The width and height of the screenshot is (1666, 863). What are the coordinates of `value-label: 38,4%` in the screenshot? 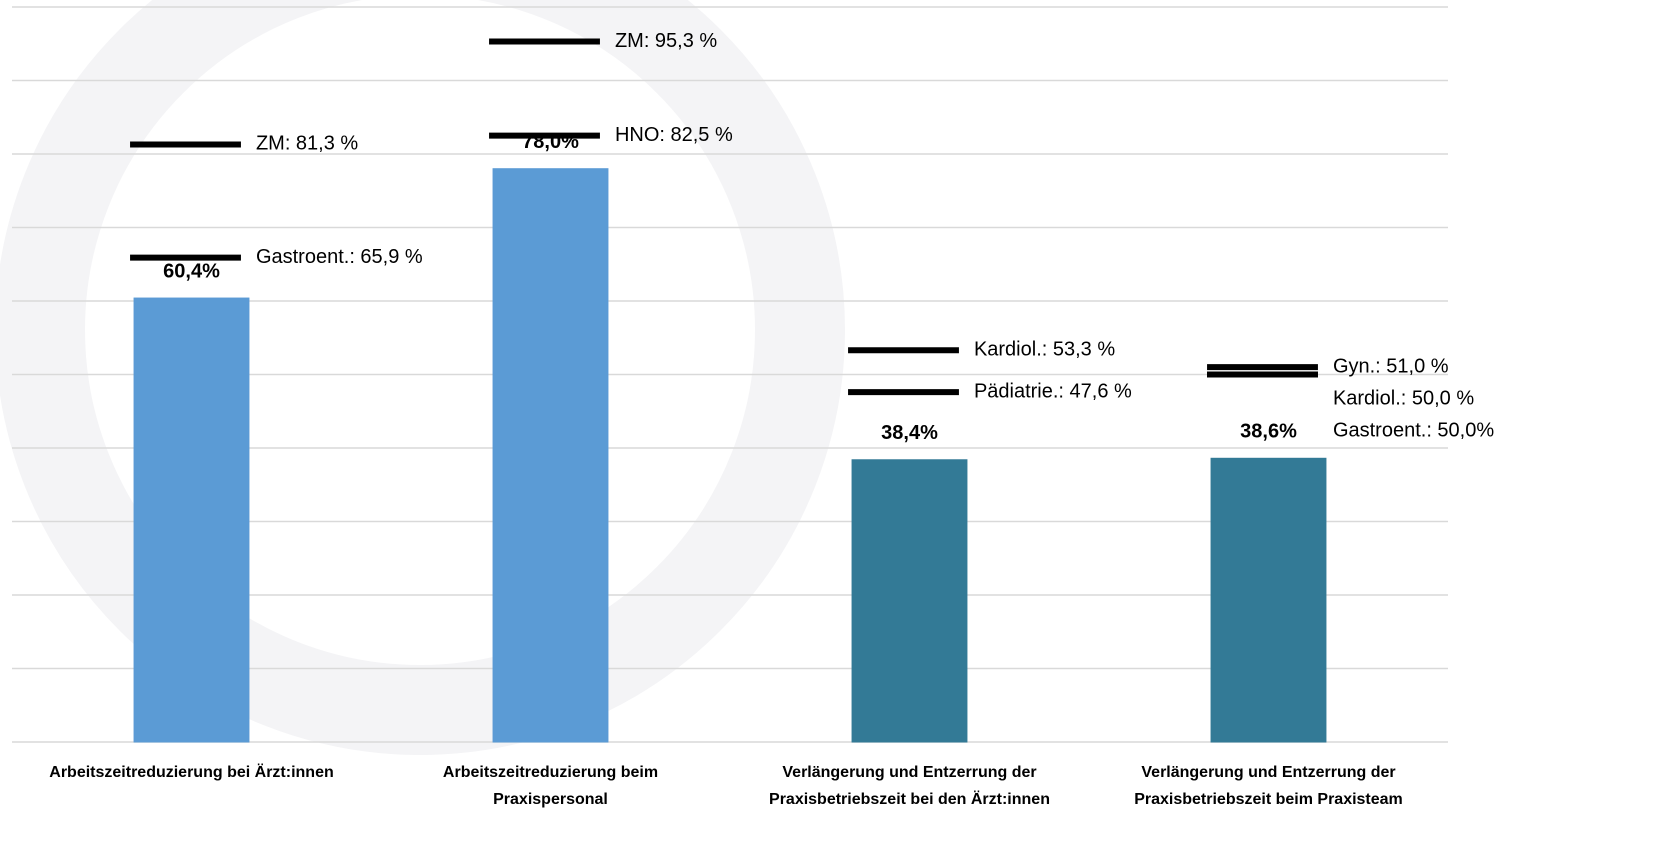 It's located at (909, 433).